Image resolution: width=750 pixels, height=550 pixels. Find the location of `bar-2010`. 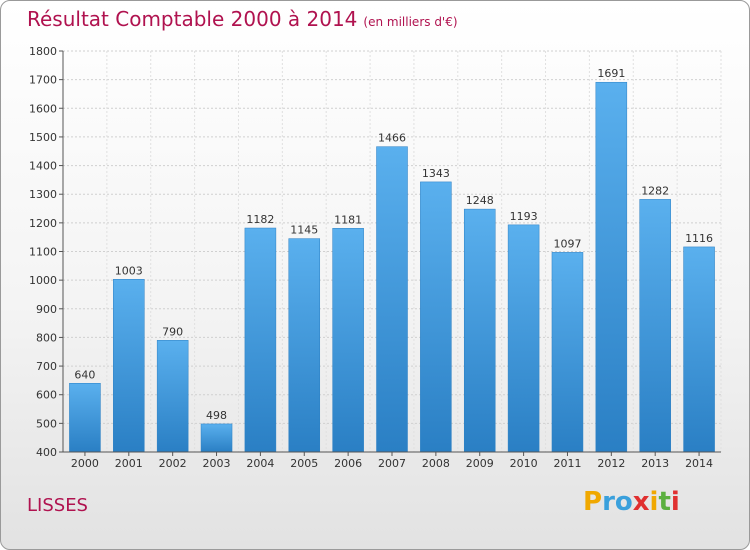

bar-2010 is located at coordinates (523, 338).